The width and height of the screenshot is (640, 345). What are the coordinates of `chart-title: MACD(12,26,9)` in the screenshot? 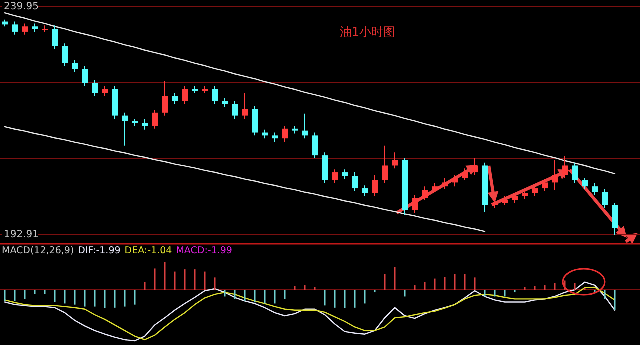 It's located at (38, 251).